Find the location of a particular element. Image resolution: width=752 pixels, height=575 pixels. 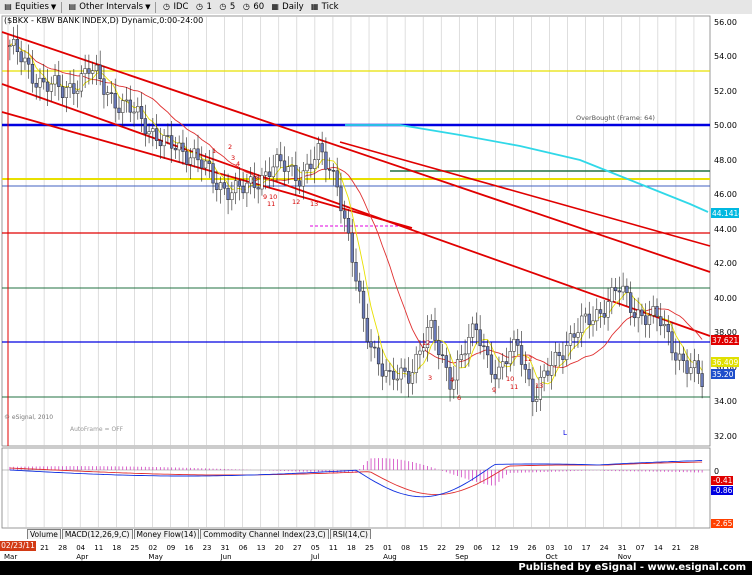

price-tick: 32.00 is located at coordinates (725, 436).